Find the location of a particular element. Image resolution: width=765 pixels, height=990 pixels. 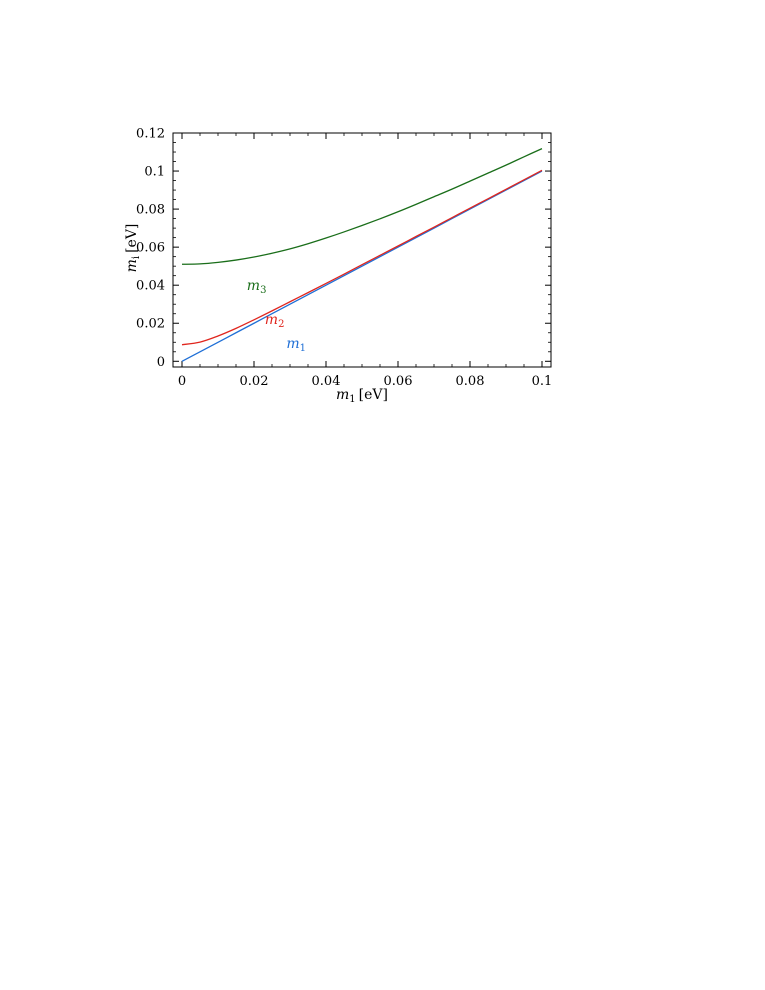

plot-frame is located at coordinates (362, 250).